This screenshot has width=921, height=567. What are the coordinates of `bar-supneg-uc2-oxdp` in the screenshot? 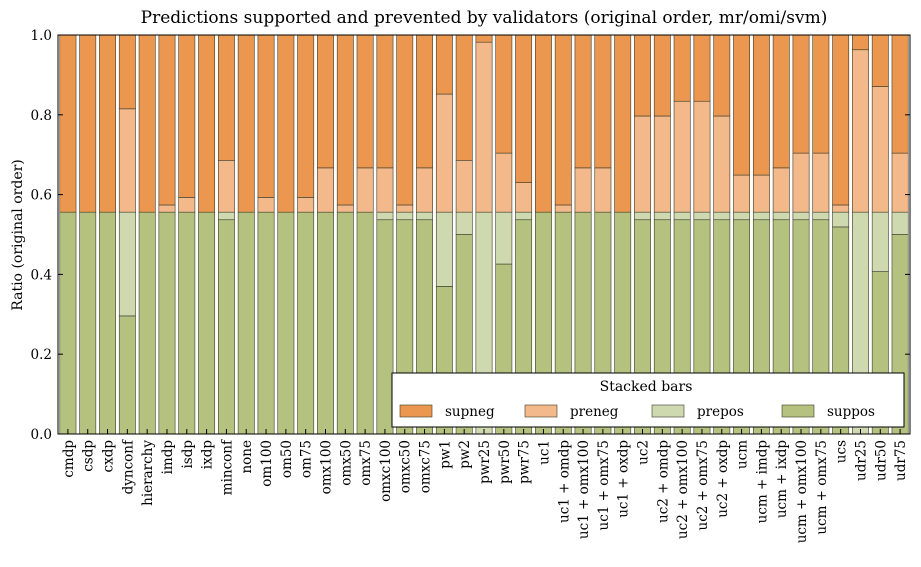 It's located at (722, 75).